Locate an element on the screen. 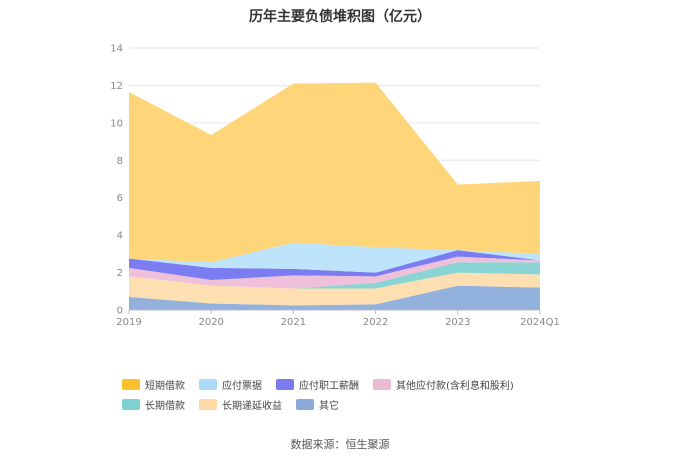 This screenshot has height=460, width=680. legend-label-3: 其他应付款(含利息和股利) is located at coordinates (455, 386).